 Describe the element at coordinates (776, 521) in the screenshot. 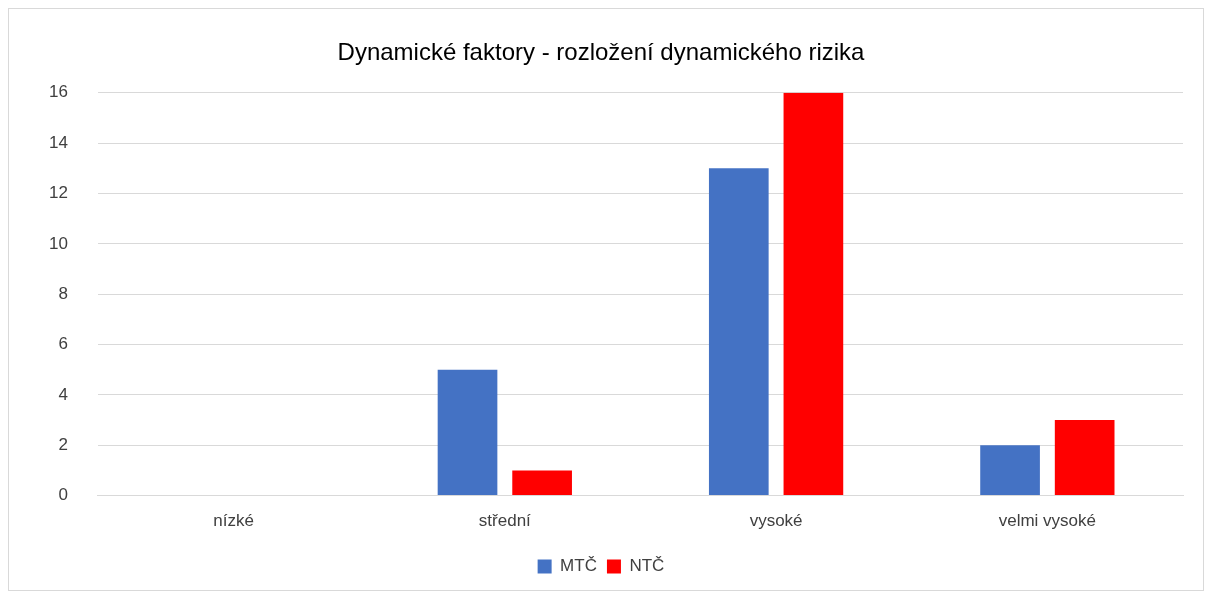

I see `x-tick-label: vysoké` at that location.